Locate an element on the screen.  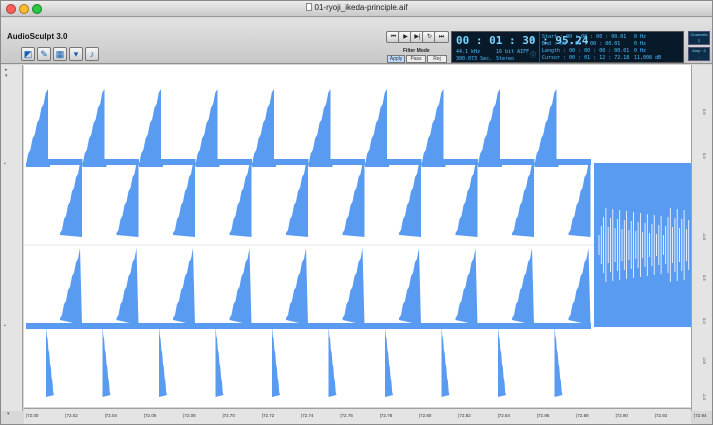
info-icon: ⓘ is located at coordinates (533, 55).